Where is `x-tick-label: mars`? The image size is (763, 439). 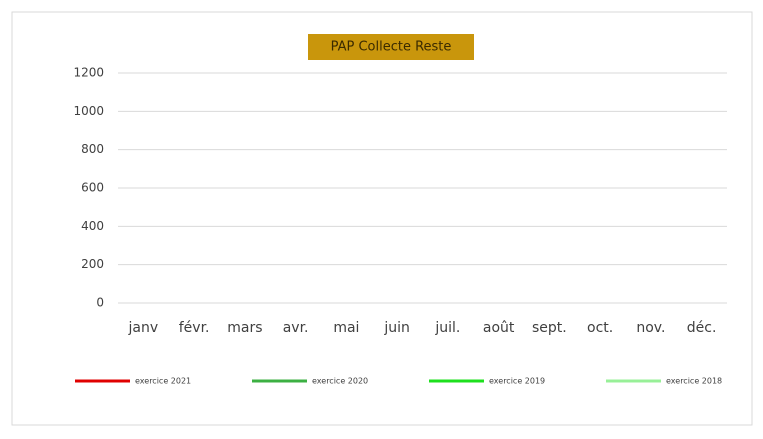
x-tick-label: mars is located at coordinates (244, 328).